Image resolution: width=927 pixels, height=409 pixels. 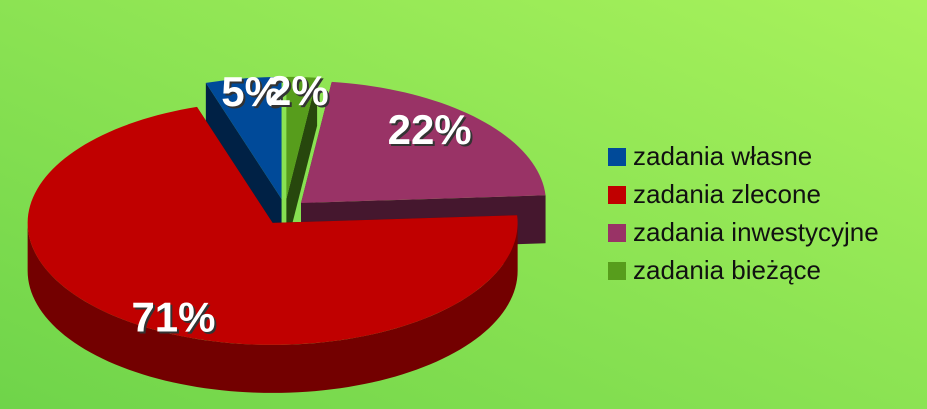 What do you see at coordinates (298, 90) in the screenshot?
I see `data-label: 2%` at bounding box center [298, 90].